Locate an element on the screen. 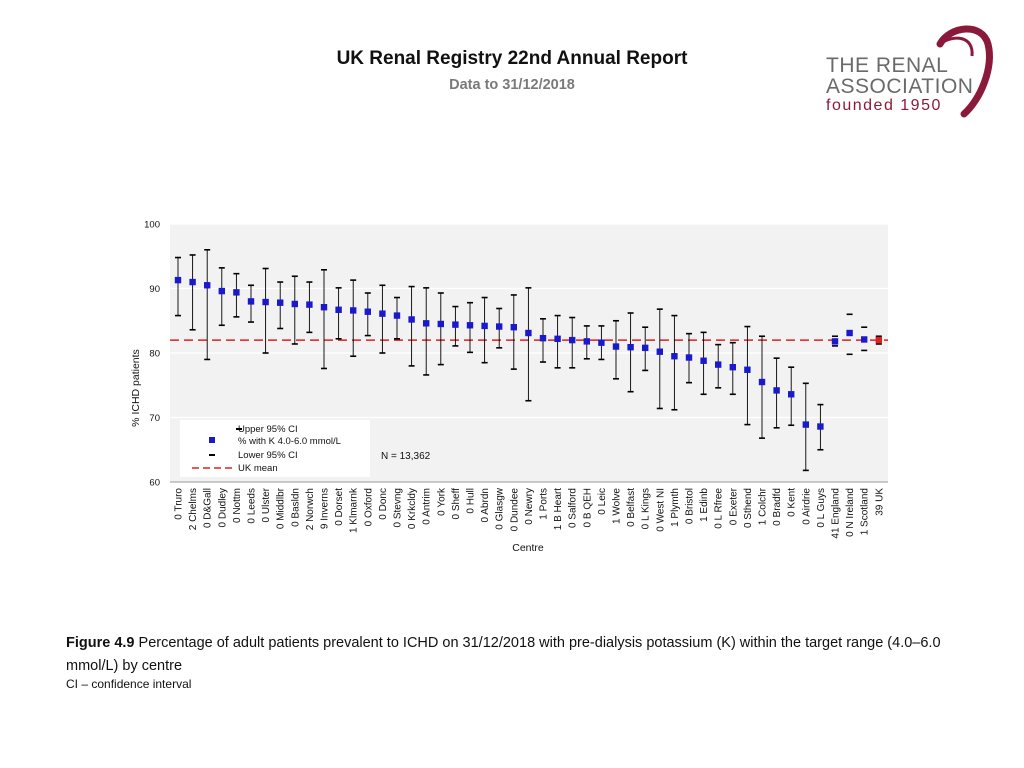 This screenshot has height=768, width=1024. renal-association-logo: THE RENAL ASSOCIATION founded 1950 is located at coordinates (912, 72).